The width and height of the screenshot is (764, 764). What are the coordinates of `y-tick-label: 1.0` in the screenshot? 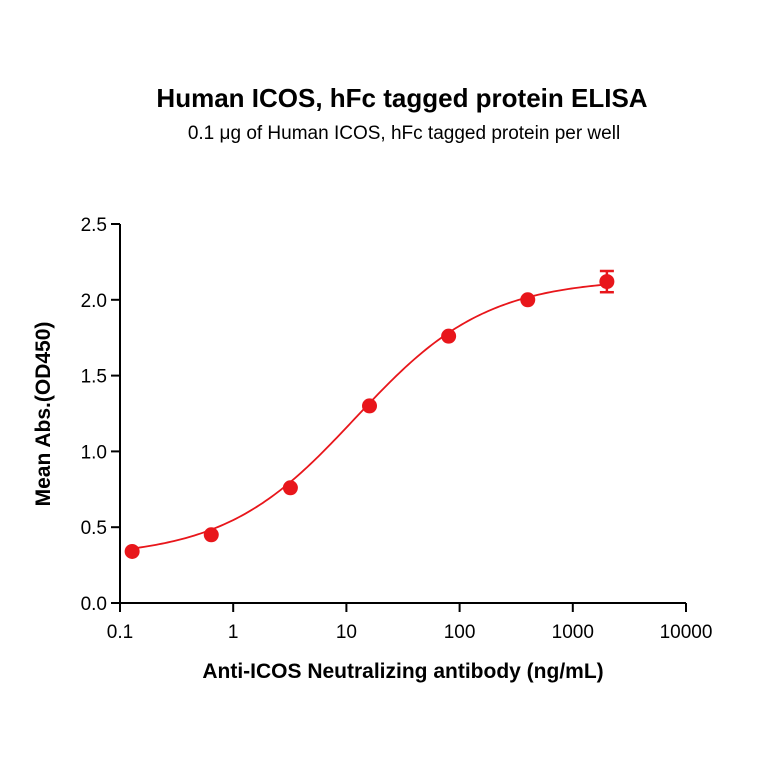 It's located at (94, 452).